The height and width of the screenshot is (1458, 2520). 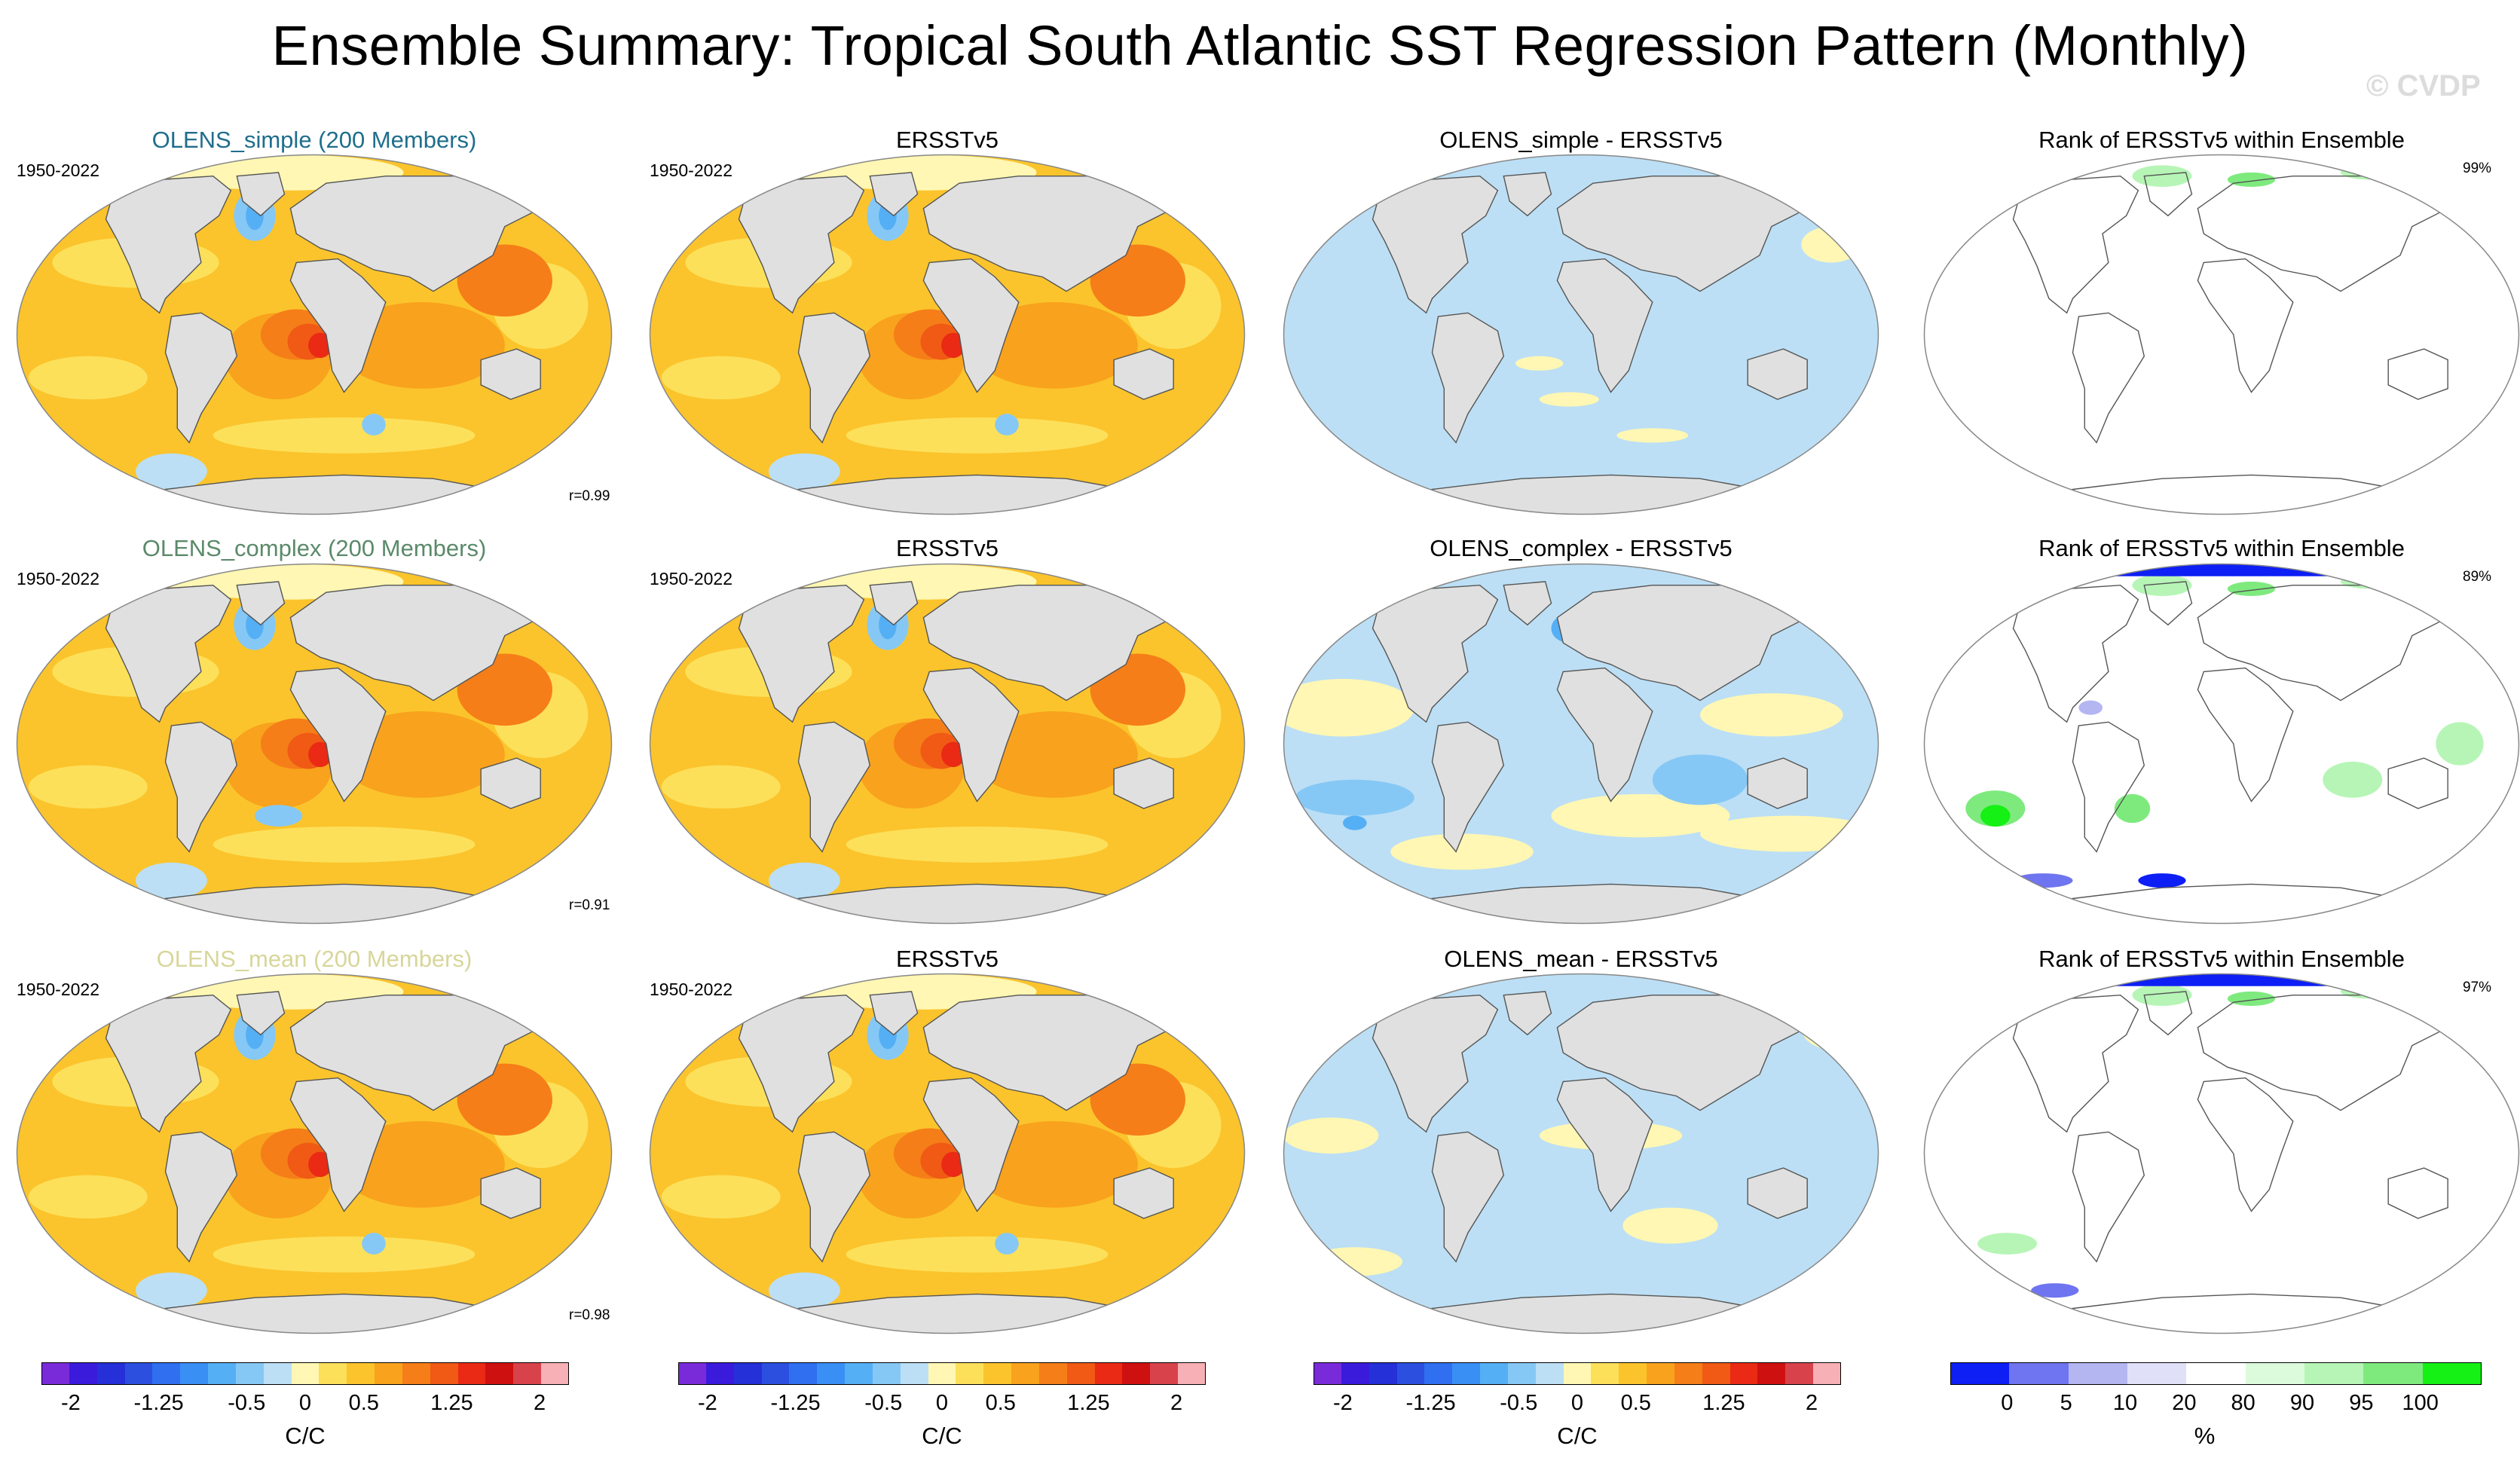 I want to click on colorbar-tick-label: 90, so click(x=2302, y=1403).